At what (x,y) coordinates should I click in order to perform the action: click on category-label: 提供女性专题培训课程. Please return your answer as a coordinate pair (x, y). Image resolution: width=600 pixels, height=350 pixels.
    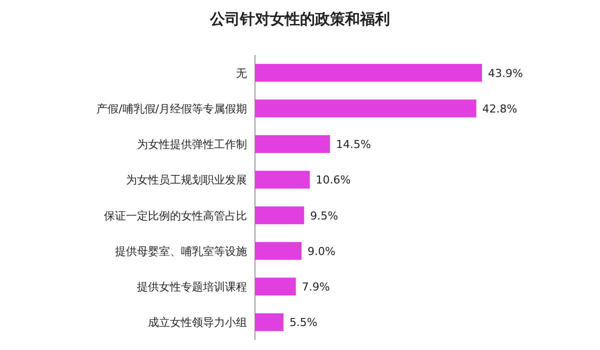
    Looking at the image, I should click on (192, 287).